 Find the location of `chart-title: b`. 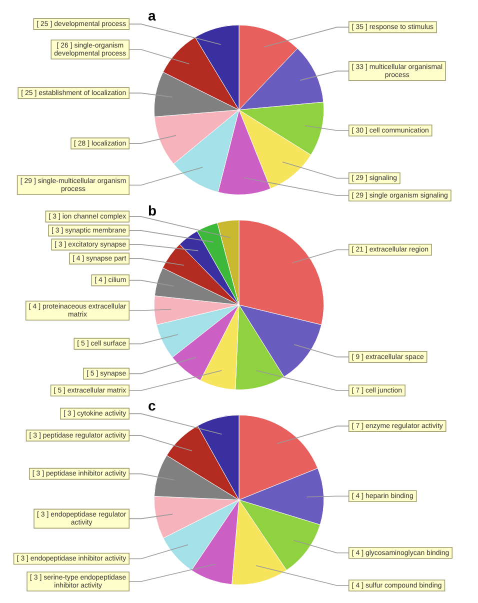

chart-title: b is located at coordinates (152, 210).